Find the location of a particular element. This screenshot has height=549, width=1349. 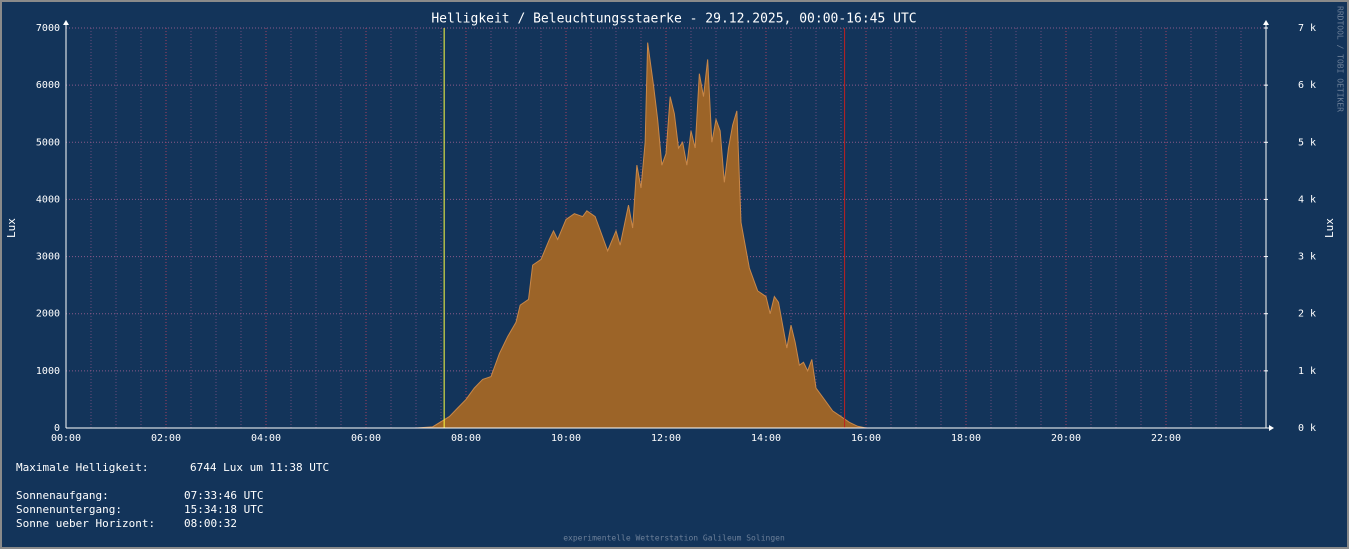

x-tick-label: 20:00 is located at coordinates (1066, 438).